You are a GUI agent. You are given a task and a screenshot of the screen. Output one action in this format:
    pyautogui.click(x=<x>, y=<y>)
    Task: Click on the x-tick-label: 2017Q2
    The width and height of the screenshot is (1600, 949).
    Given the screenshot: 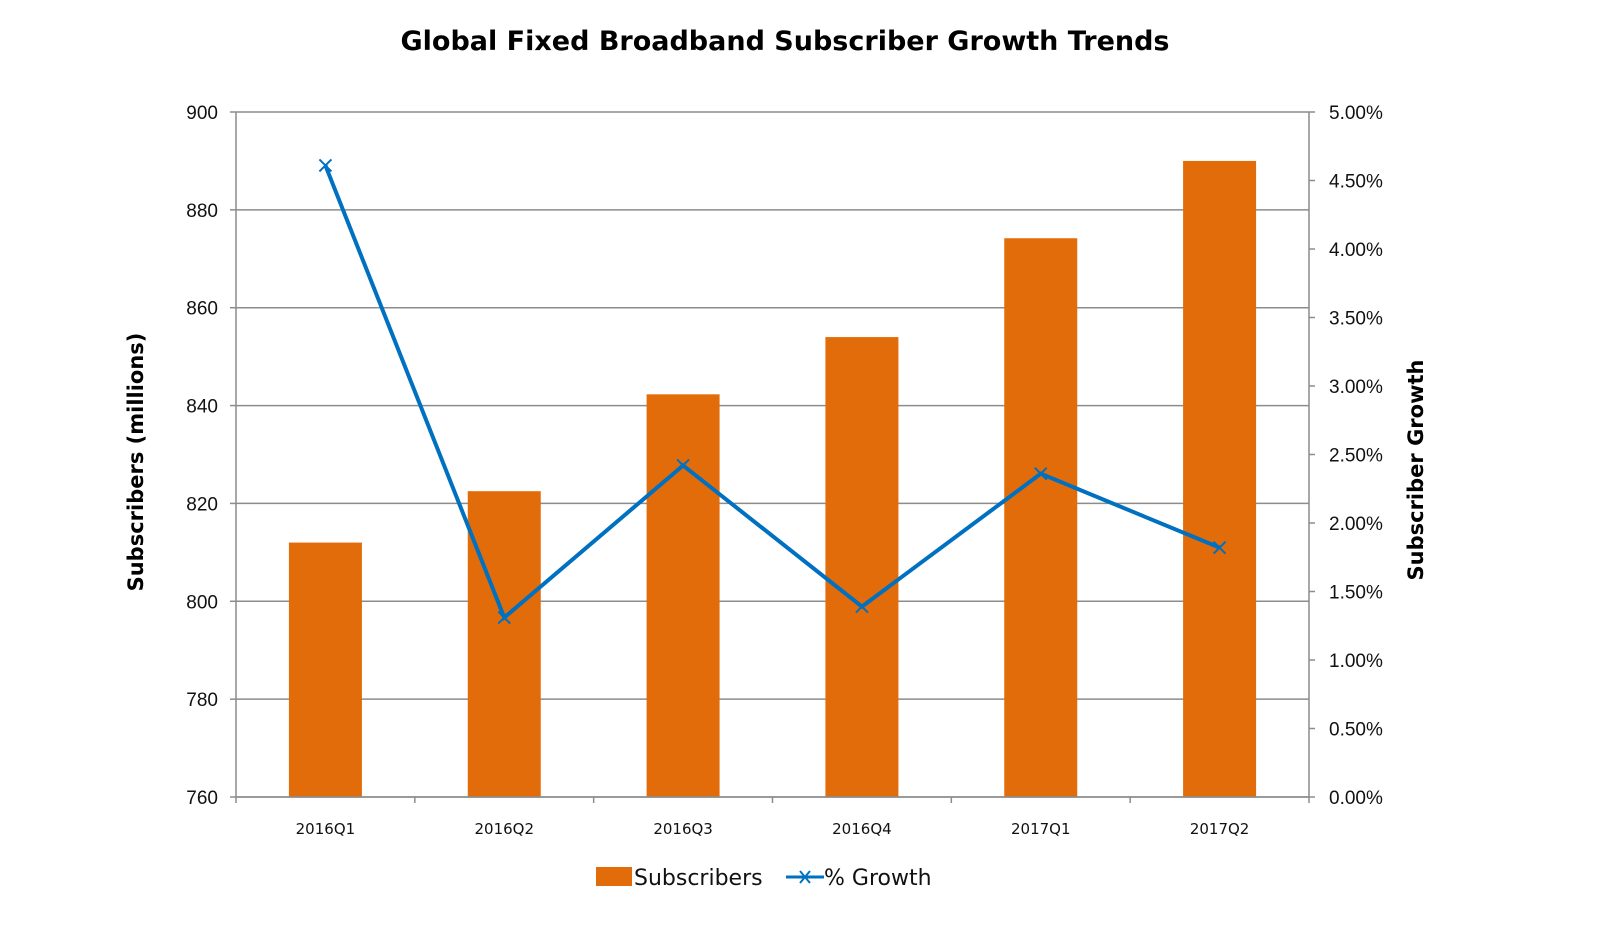 What is the action you would take?
    pyautogui.click(x=1220, y=829)
    